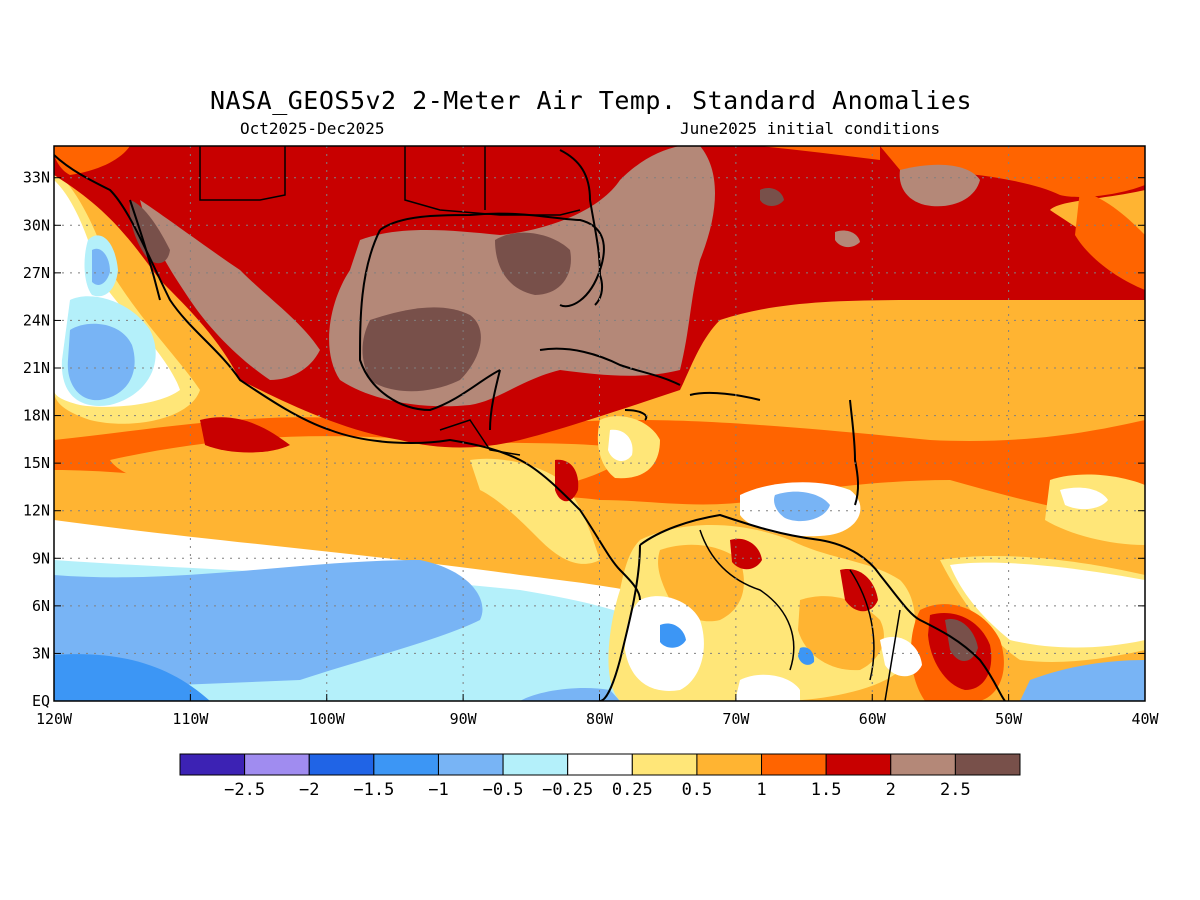 This screenshot has height=900, width=1200. Describe the element at coordinates (955, 790) in the screenshot. I see `colorbar-label: 2.5` at that location.